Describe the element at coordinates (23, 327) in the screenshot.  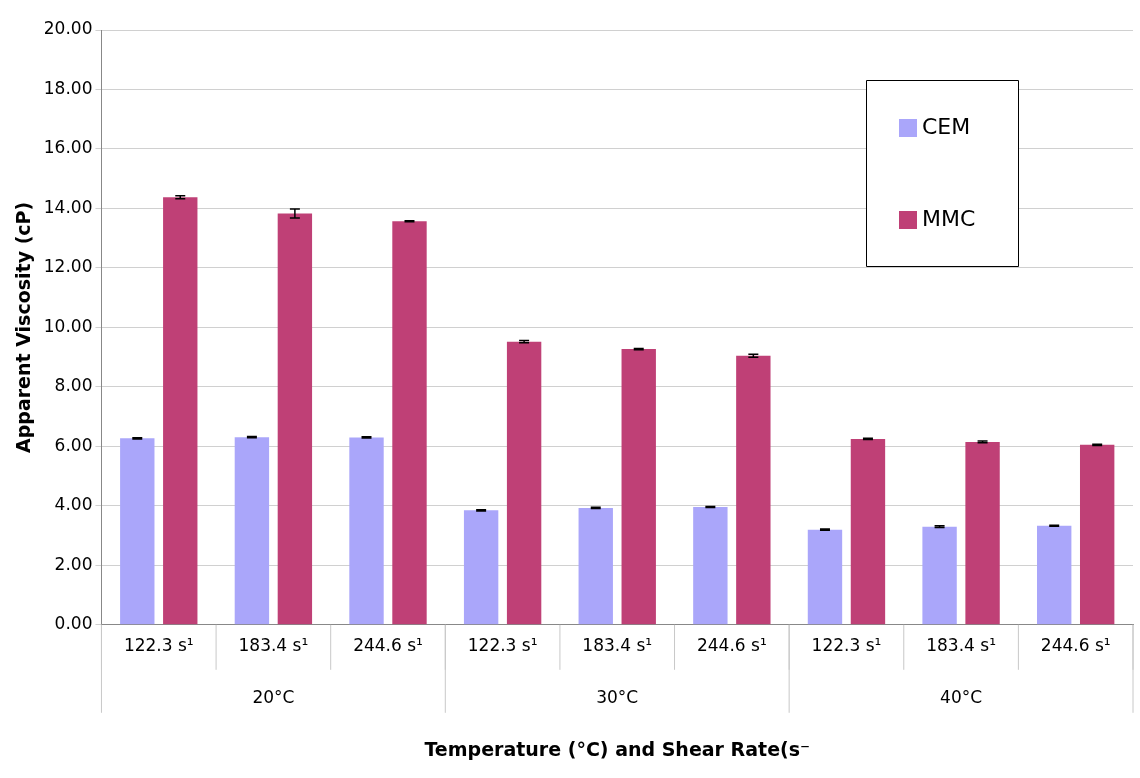
I see `y-axis-title: Apparent Viscosity (cP)` at that location.